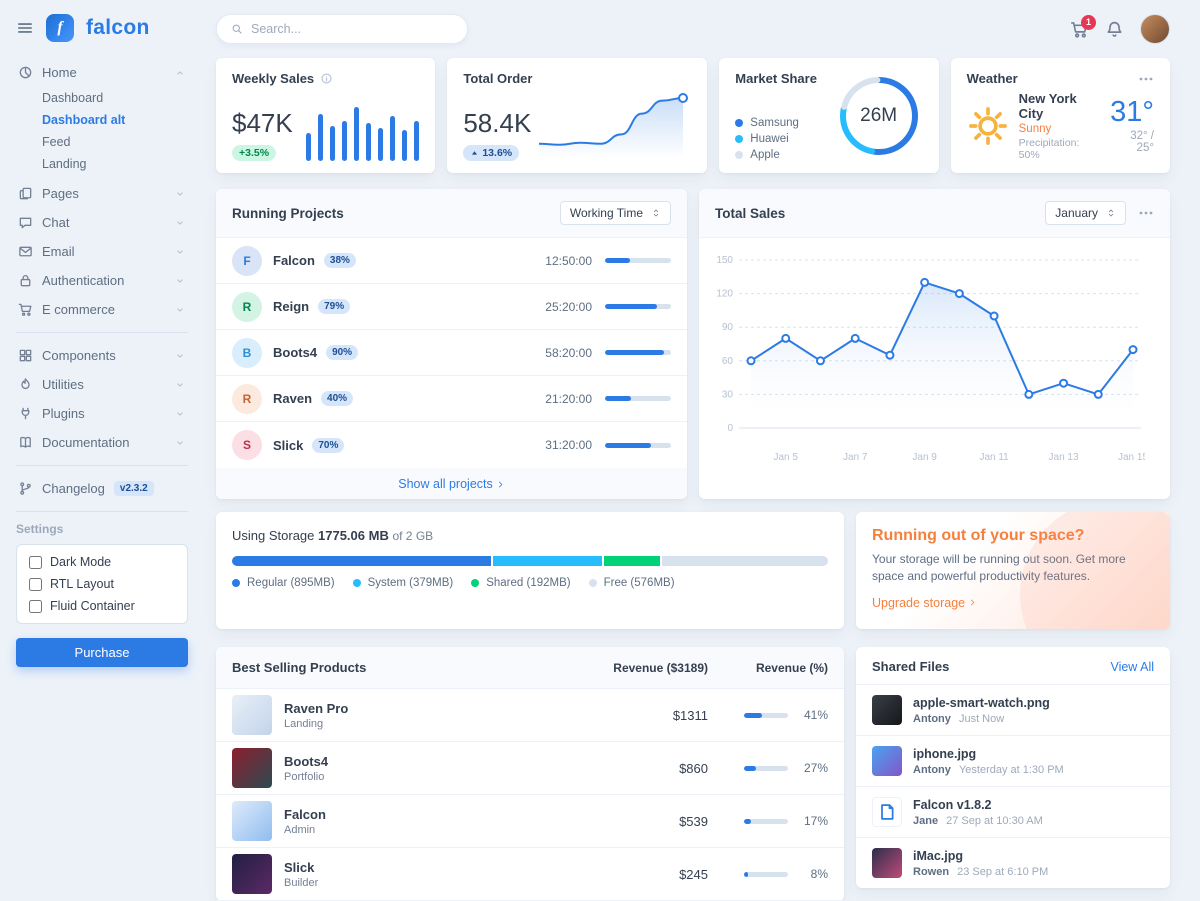 This screenshot has height=901, width=1200. Describe the element at coordinates (82, 584) in the screenshot. I see `checkbox-label: RTL Layout` at that location.